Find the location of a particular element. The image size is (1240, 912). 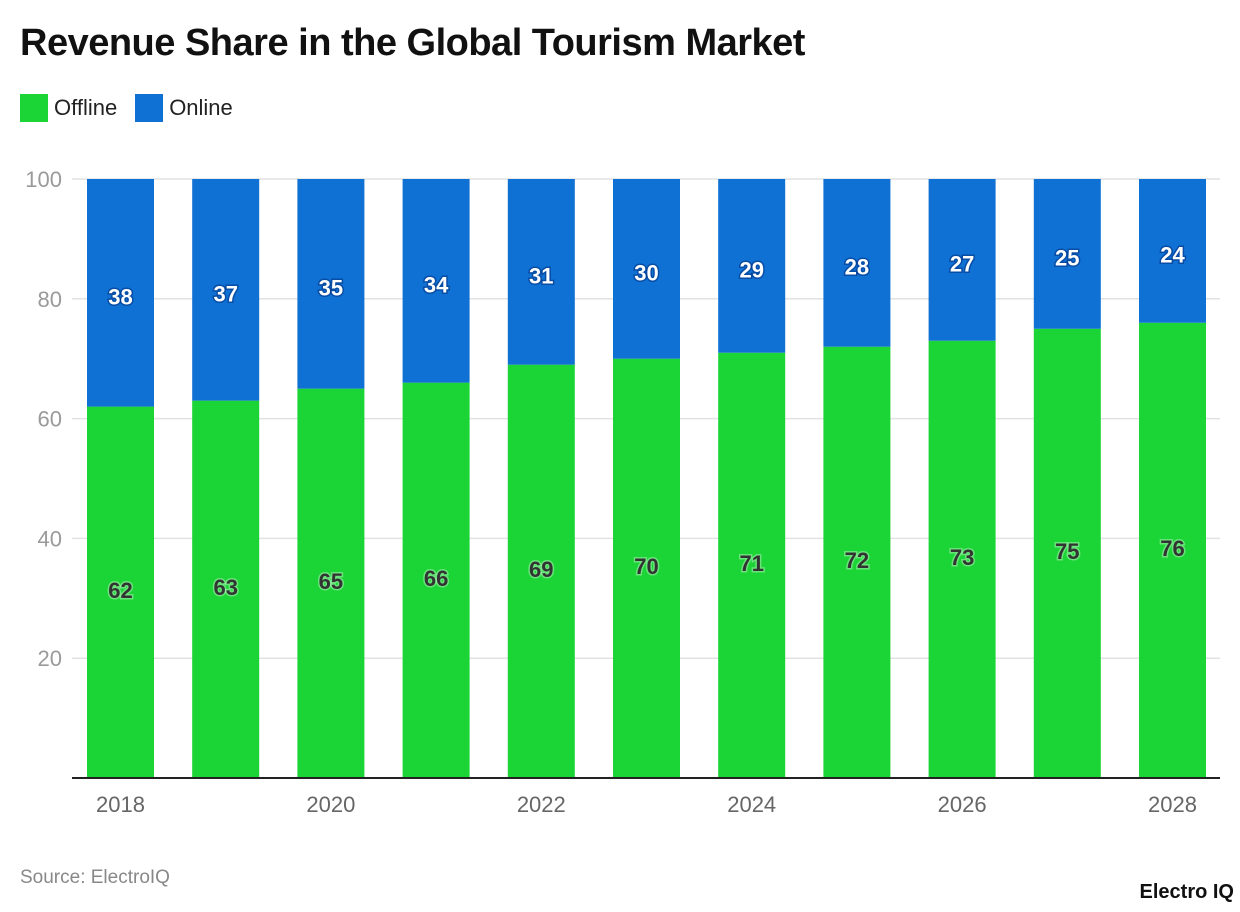

data-label-online: 35 is located at coordinates (331, 288).